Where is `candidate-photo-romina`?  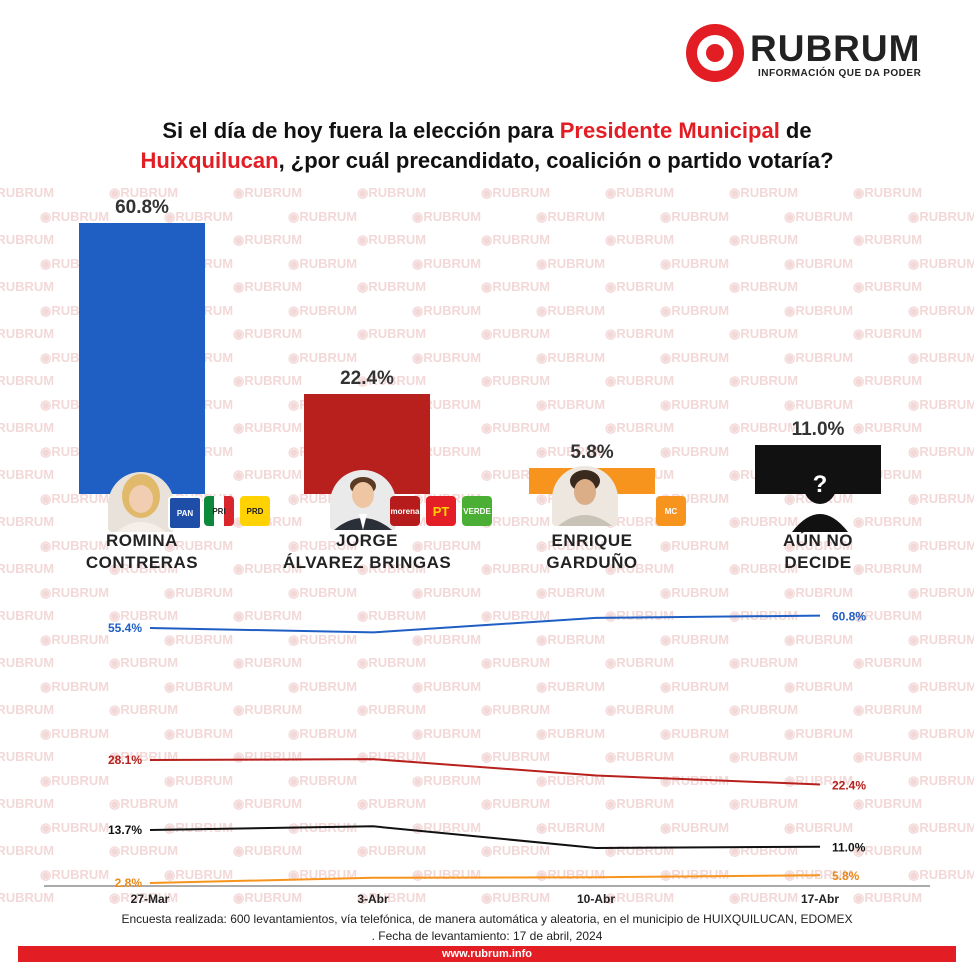
candidate-photo-romina is located at coordinates (141, 502).